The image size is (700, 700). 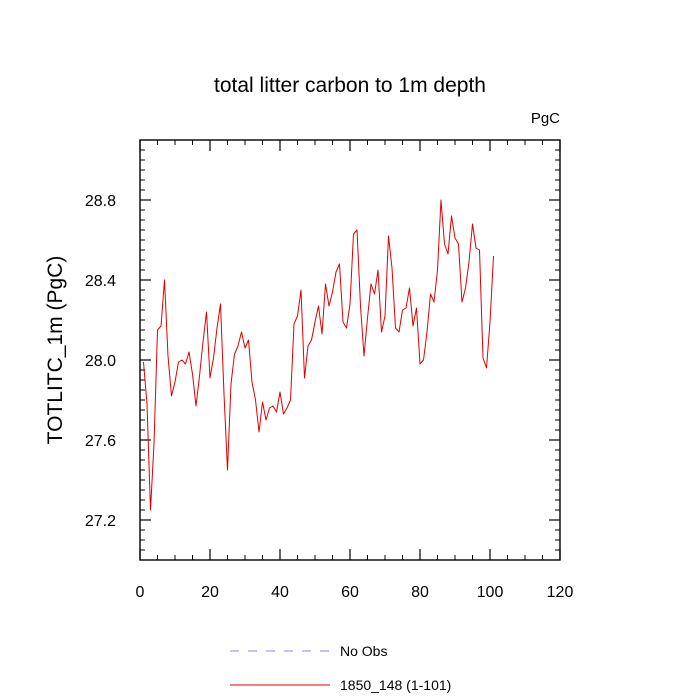 I want to click on y-axis-label-group: TOTLITC_1m (PgC), so click(x=55, y=350).